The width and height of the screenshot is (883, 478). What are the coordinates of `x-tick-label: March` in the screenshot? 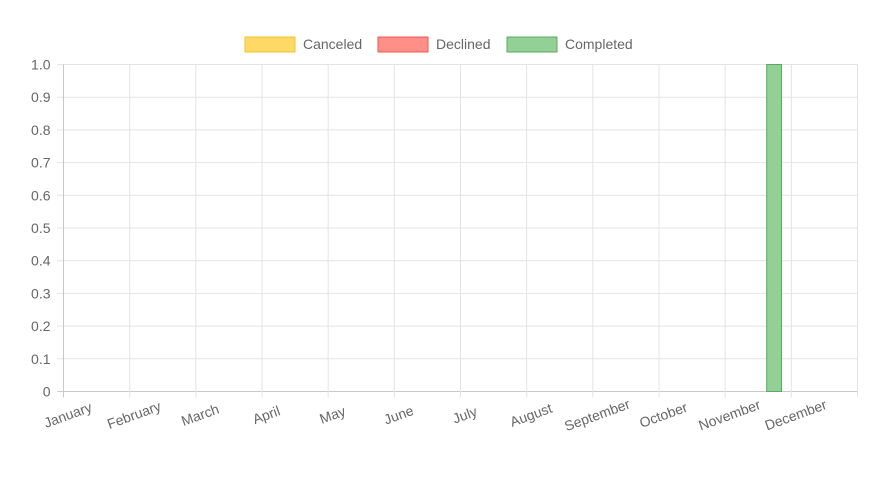 It's located at (200, 415).